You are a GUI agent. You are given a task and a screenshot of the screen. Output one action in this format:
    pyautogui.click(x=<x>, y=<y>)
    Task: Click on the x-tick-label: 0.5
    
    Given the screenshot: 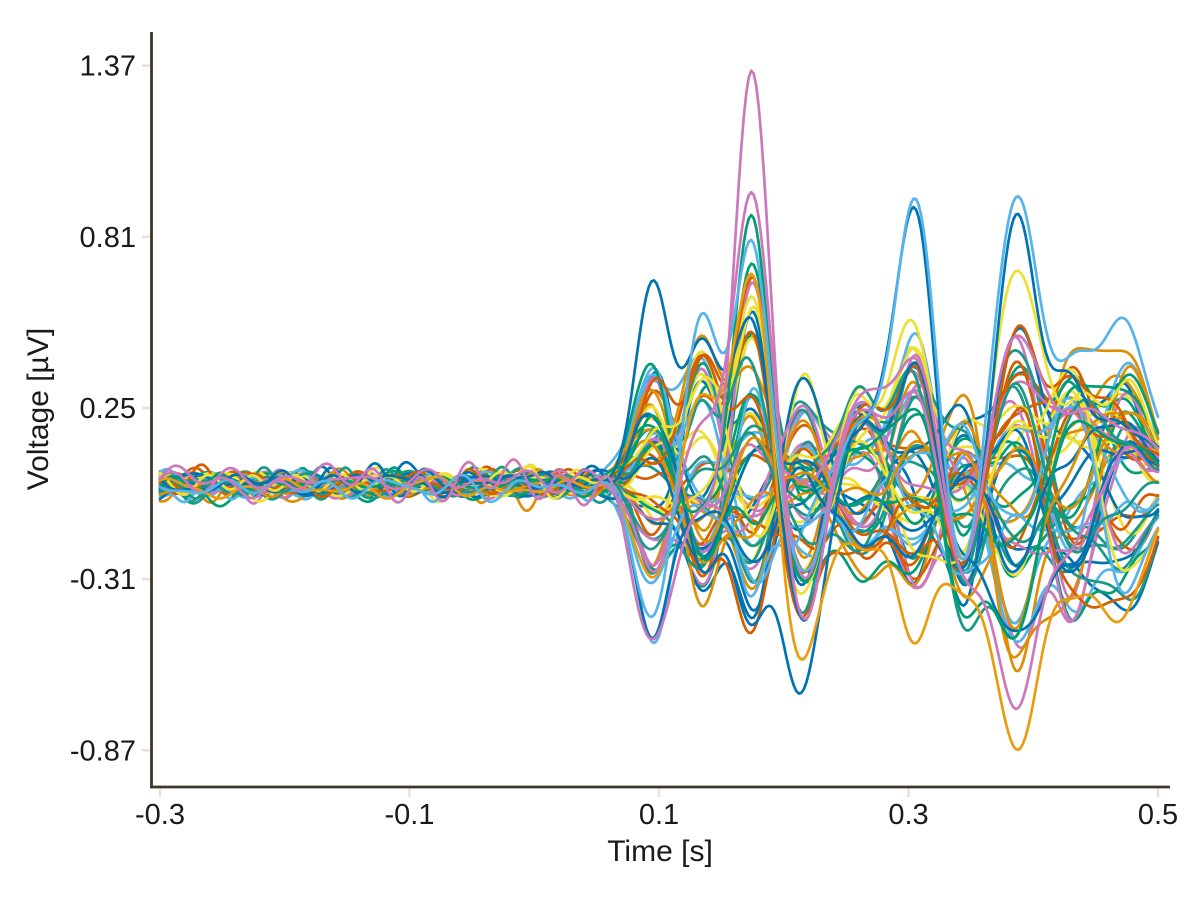 What is the action you would take?
    pyautogui.click(x=1158, y=815)
    